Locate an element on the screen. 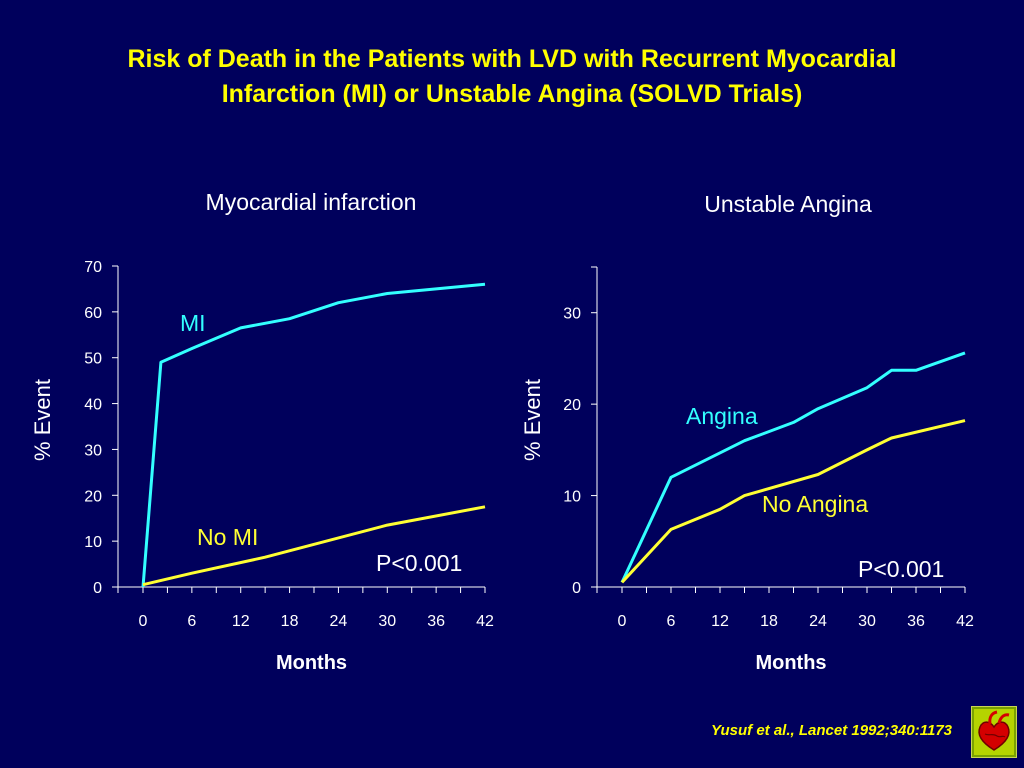 The height and width of the screenshot is (768, 1024). series-line-no-angina is located at coordinates (793, 501).